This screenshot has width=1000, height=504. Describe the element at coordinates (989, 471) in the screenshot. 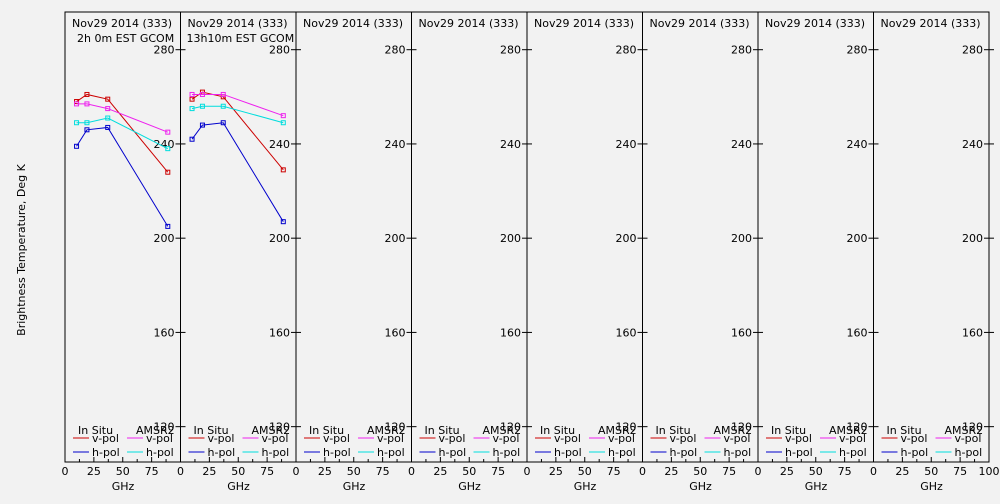

I see `x-tick-label: 100` at that location.